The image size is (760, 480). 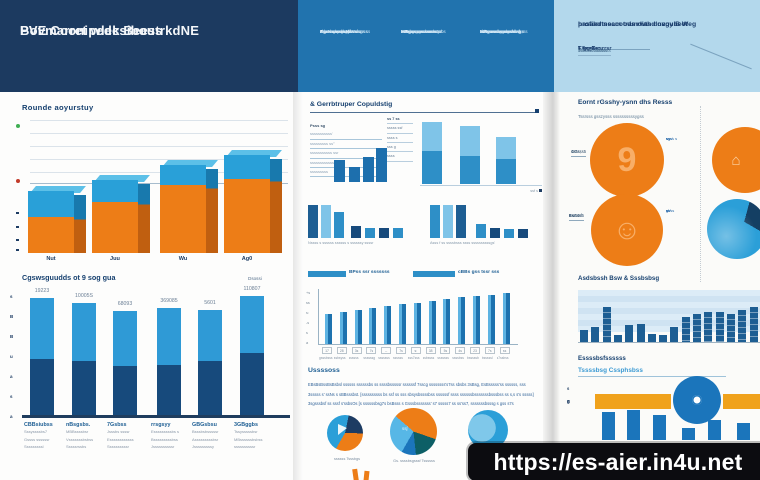 What do you see at coordinates (345, 31) in the screenshot?
I see `text-line: sbmsbsbssbsck ssssgs ss` at bounding box center [345, 31].